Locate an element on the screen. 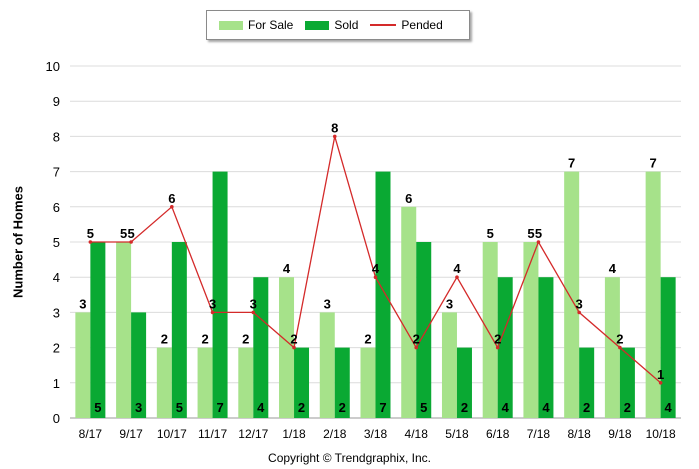 This screenshot has height=469, width=699. x-tick-label: 3/18 is located at coordinates (376, 434).